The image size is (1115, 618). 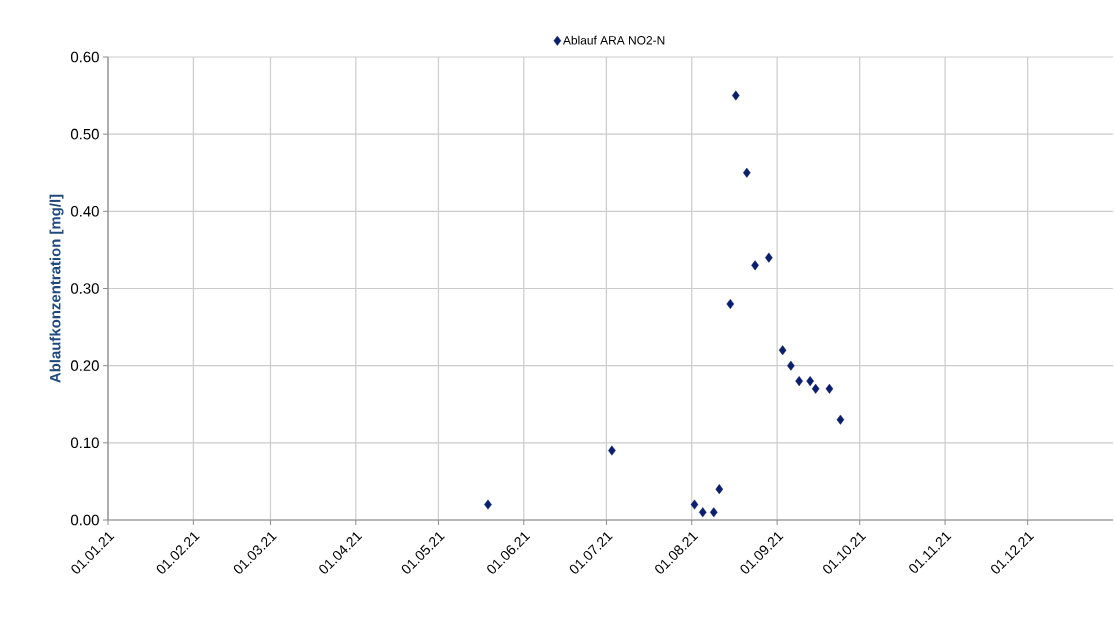 I want to click on y-tick-label: 0.30, so click(x=84, y=288).